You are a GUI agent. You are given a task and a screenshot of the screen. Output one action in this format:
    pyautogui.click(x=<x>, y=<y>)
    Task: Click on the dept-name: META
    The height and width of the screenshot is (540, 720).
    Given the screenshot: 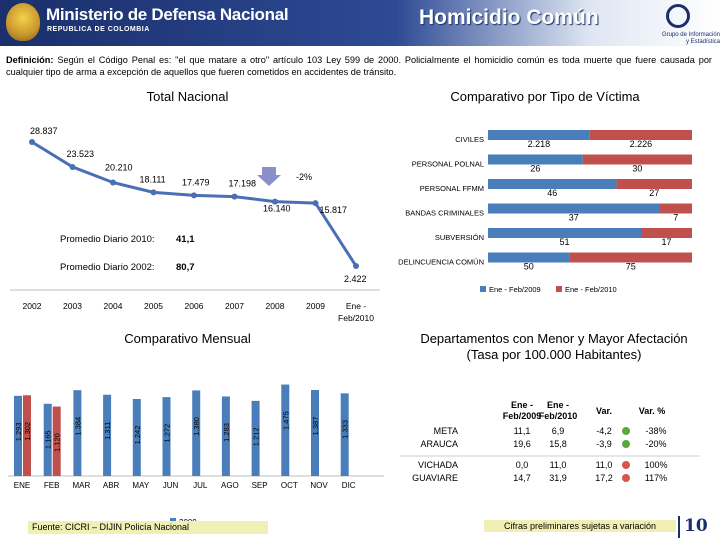 What is the action you would take?
    pyautogui.click(x=446, y=431)
    